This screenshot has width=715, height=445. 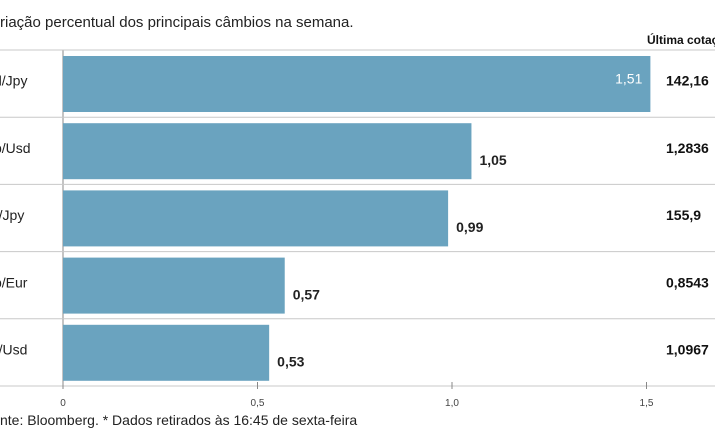 I want to click on category-label: p/Eur, so click(x=14, y=282).